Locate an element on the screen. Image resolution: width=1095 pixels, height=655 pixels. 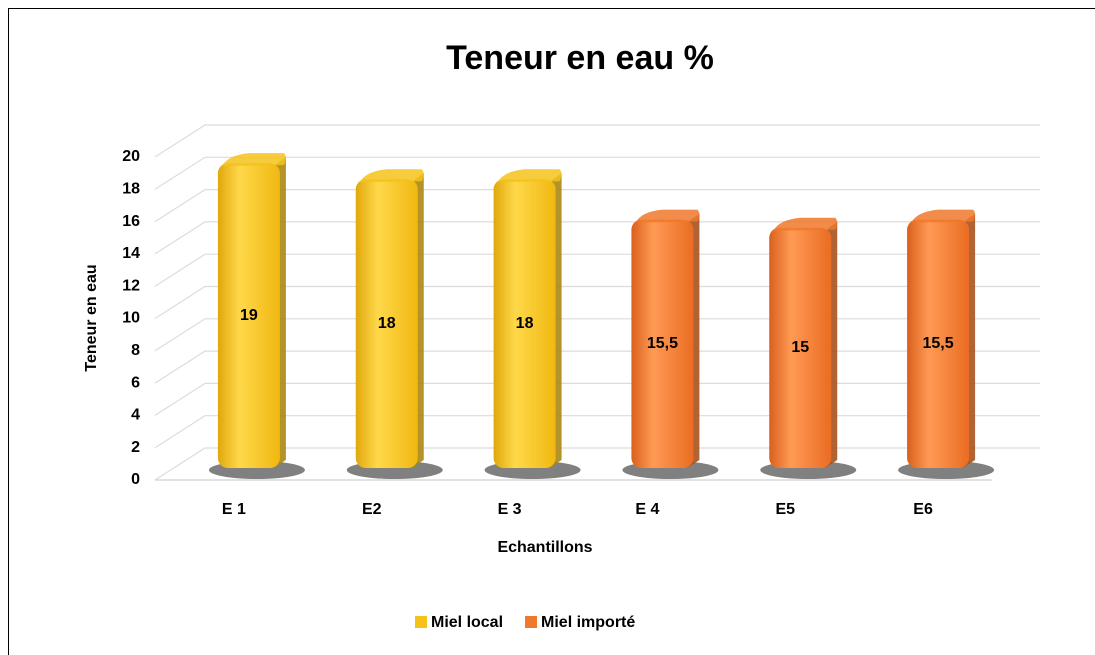
data-label: 19 is located at coordinates (249, 315).